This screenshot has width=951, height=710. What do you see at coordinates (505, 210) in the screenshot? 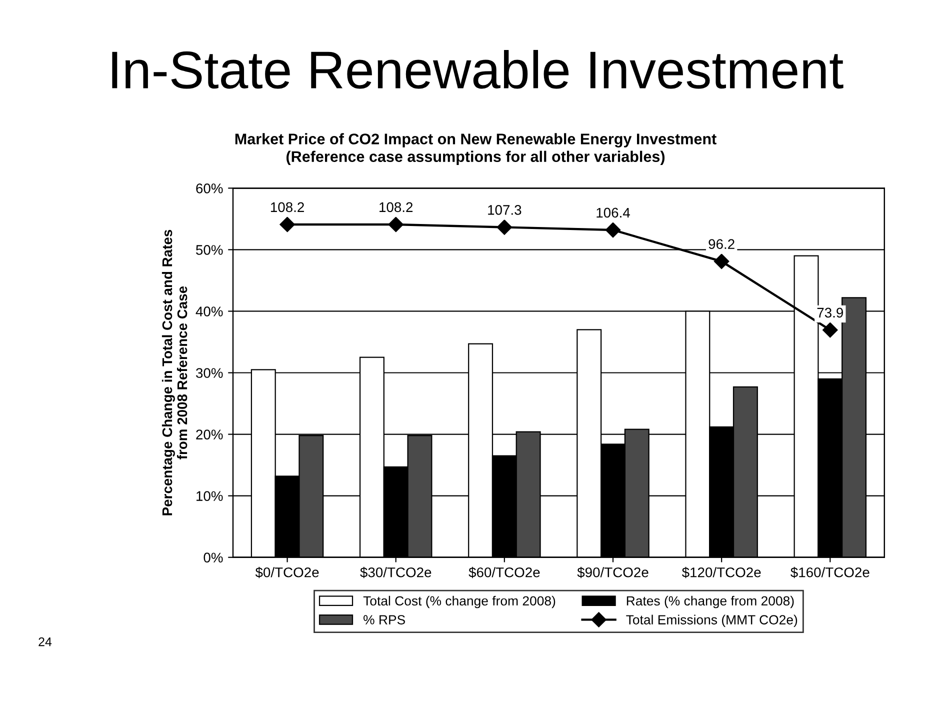
I see `data-label: 107.3` at bounding box center [505, 210].